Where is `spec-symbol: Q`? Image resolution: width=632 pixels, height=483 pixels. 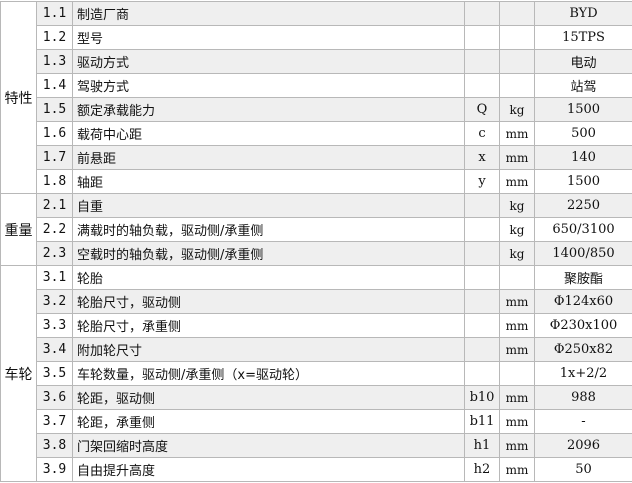
spec-symbol: Q is located at coordinates (482, 110).